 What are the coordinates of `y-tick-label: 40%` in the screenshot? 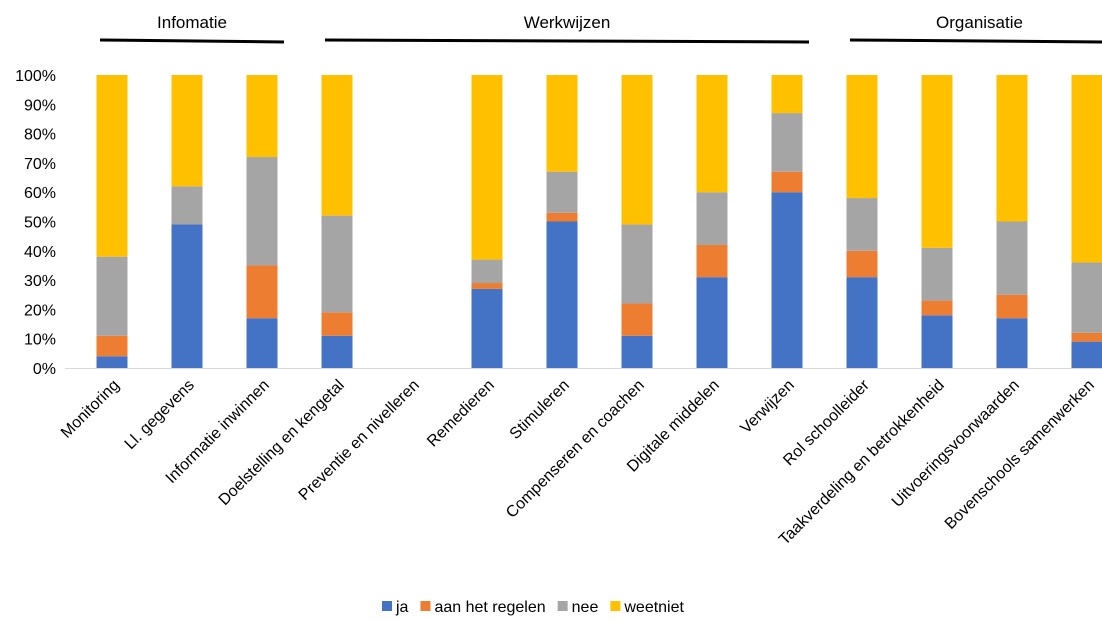 It's located at (40, 252).